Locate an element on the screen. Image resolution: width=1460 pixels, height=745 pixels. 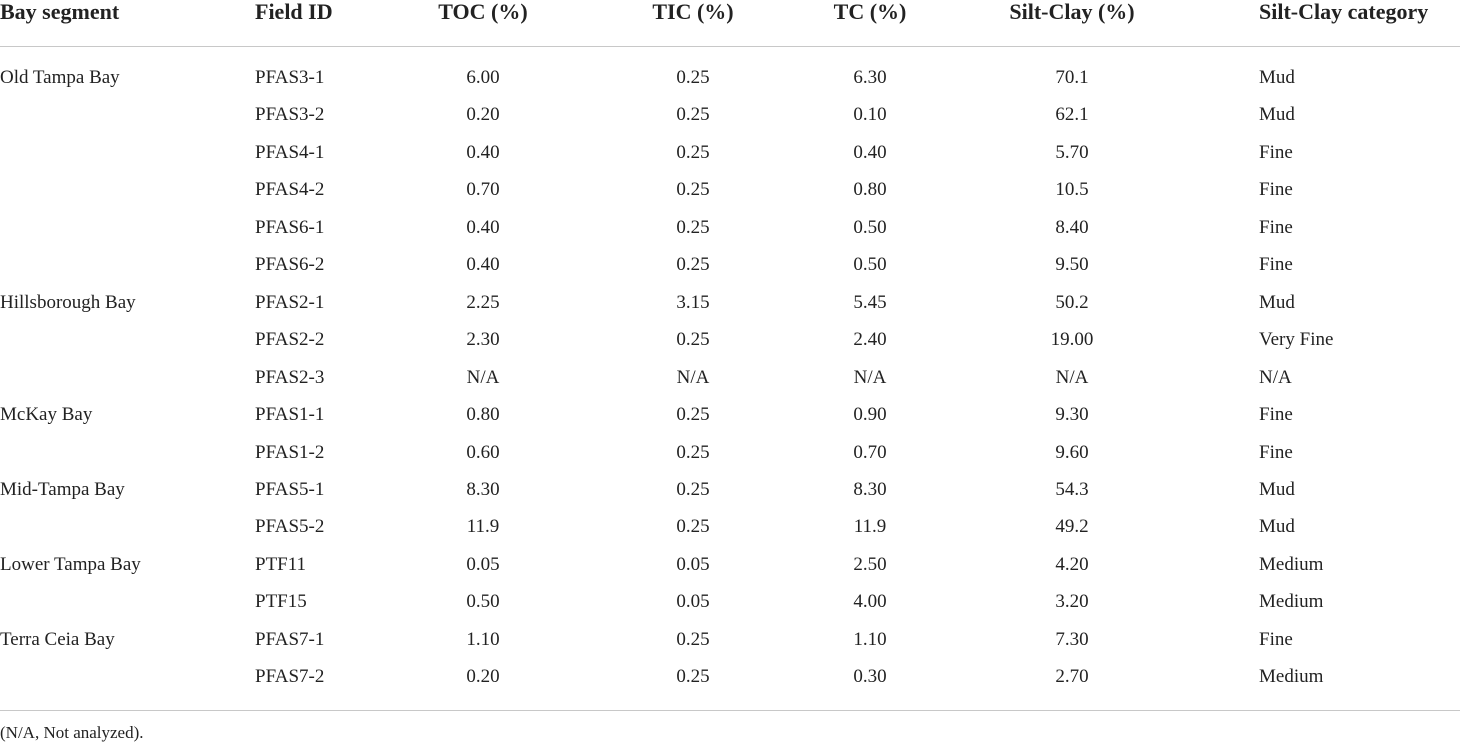
column-header: TOC (%) is located at coordinates (483, 12).